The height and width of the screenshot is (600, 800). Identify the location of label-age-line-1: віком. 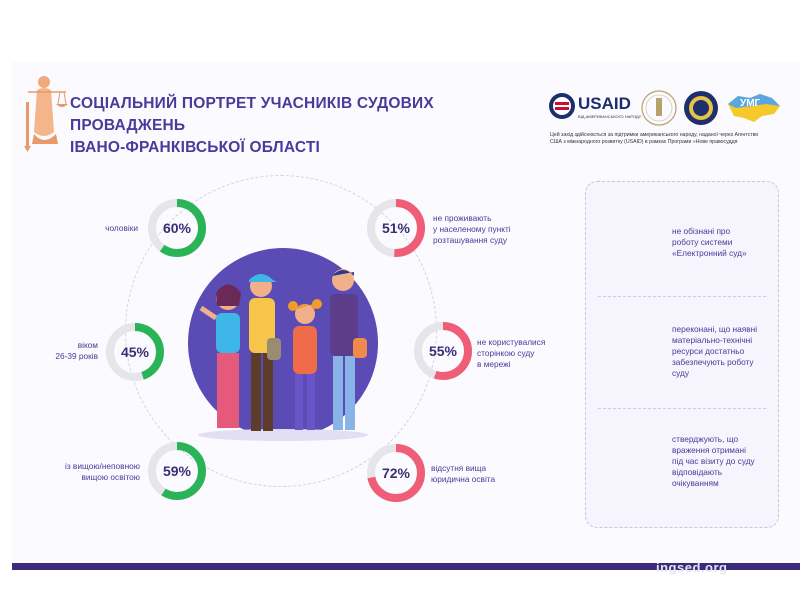
(87, 345).